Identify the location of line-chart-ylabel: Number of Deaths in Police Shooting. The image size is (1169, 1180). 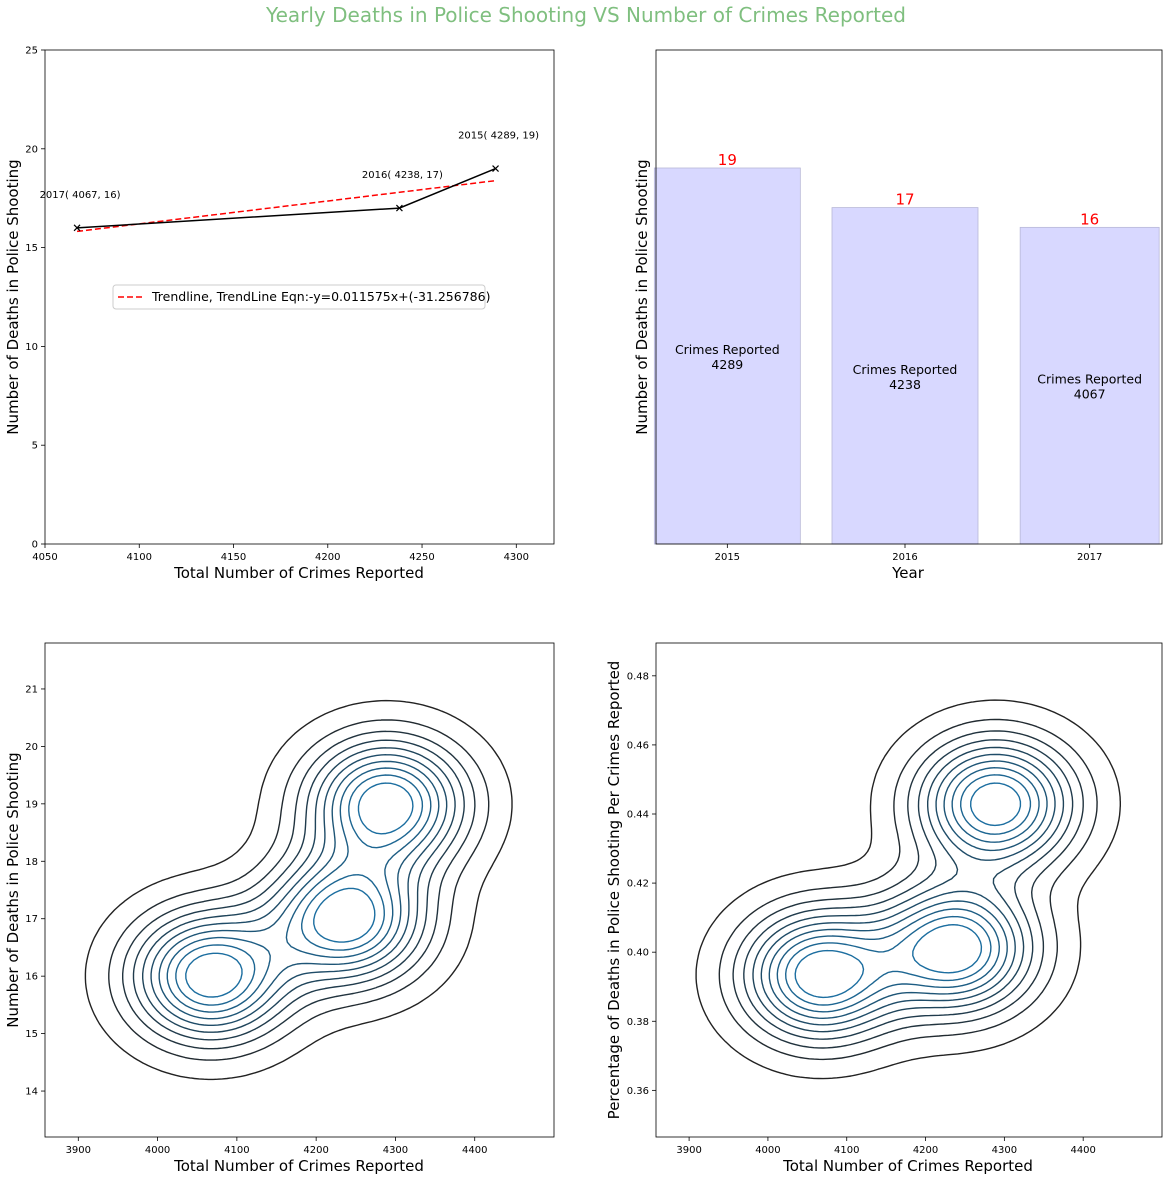
(13, 296).